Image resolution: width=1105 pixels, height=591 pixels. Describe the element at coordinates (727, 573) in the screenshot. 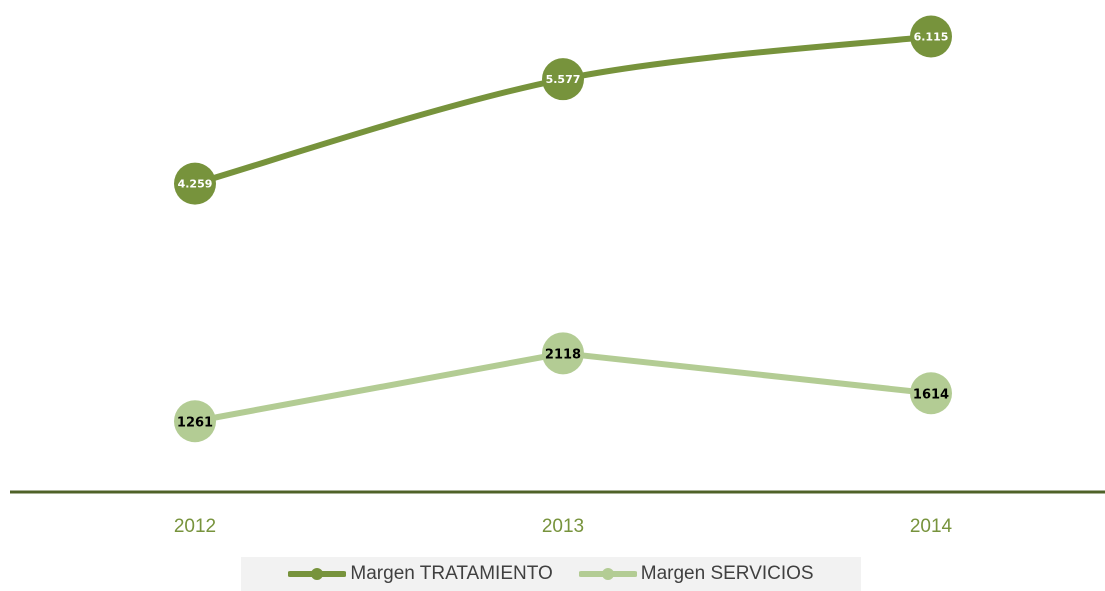

I see `legend-label-servicios: Margen SERVICIOS` at that location.